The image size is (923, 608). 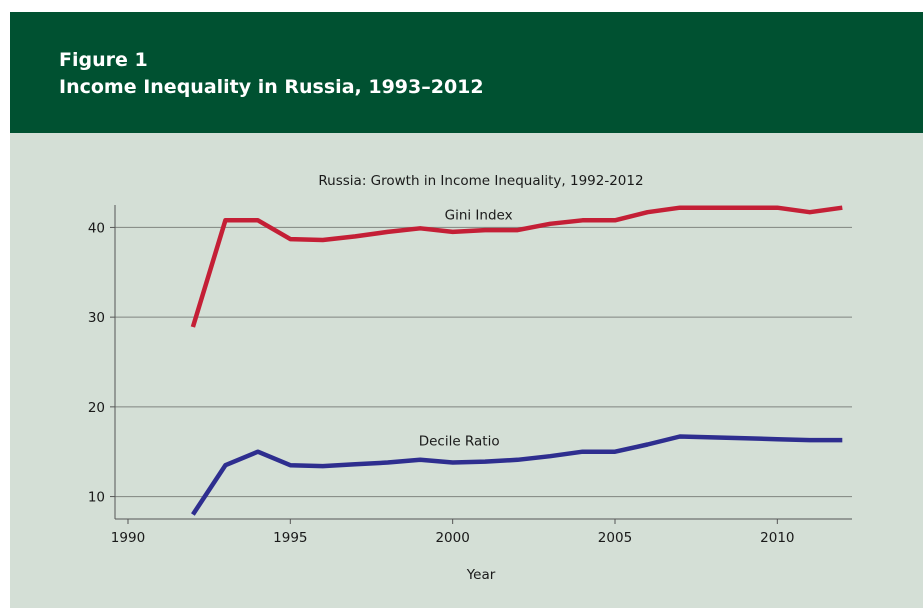 I want to click on y-tick-label-10: 10, so click(x=96, y=498).